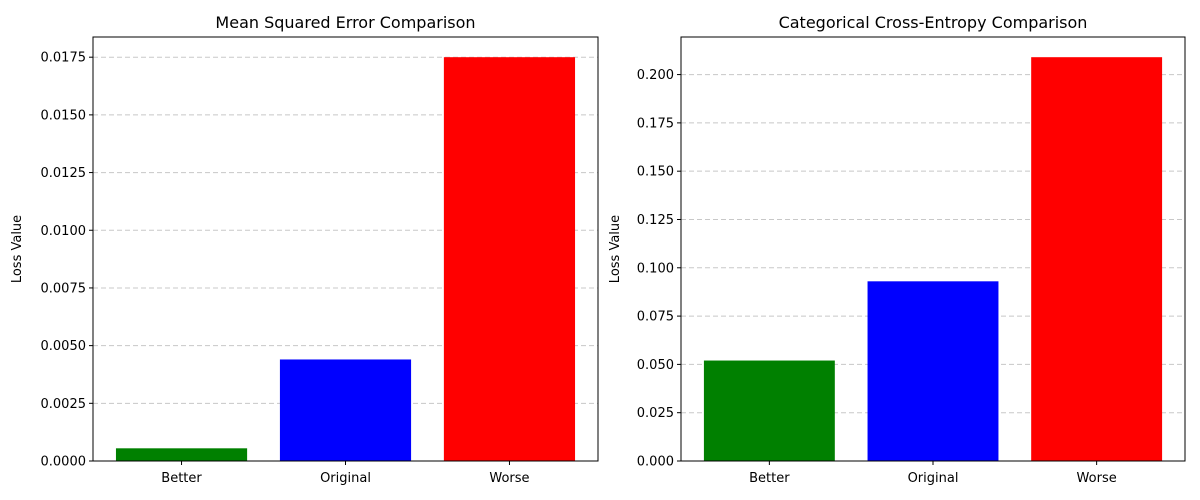  Describe the element at coordinates (64, 231) in the screenshot. I see `mse-ytick-label: 0.0100` at that location.